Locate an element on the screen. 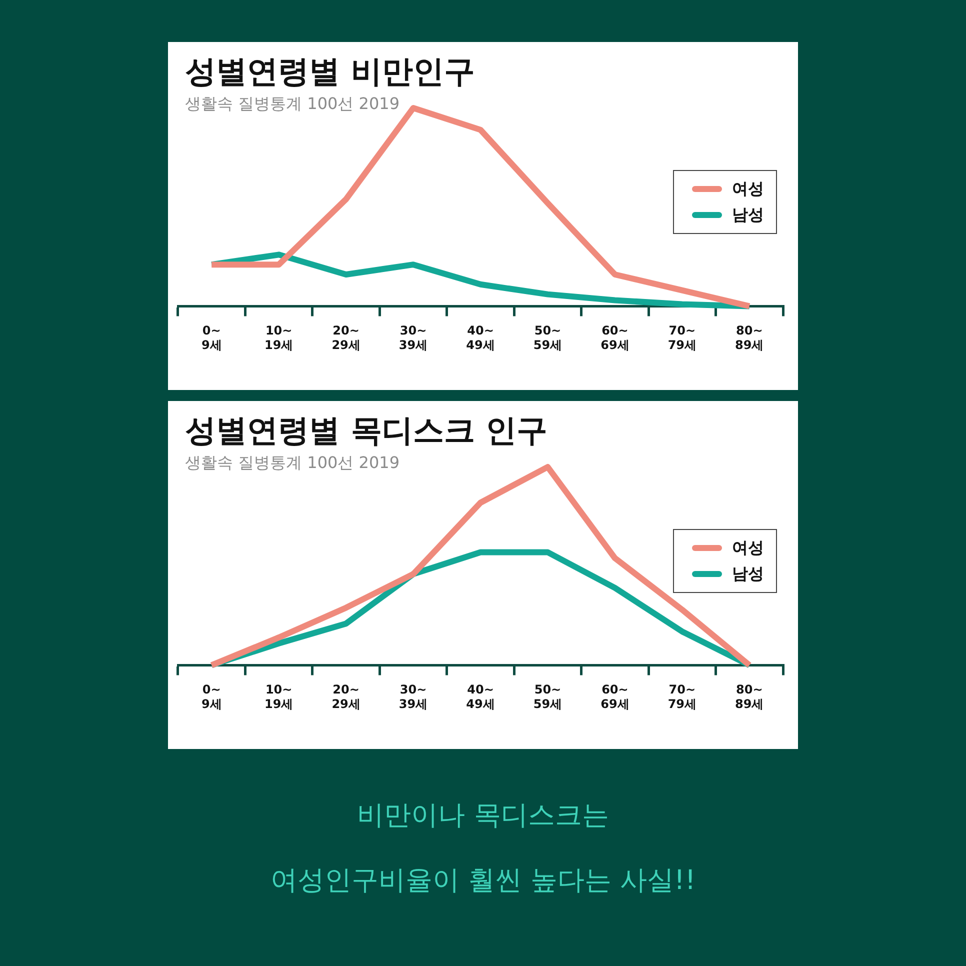 The width and height of the screenshot is (966, 966). text: 비만이나 목디스크는 is located at coordinates (483, 816).